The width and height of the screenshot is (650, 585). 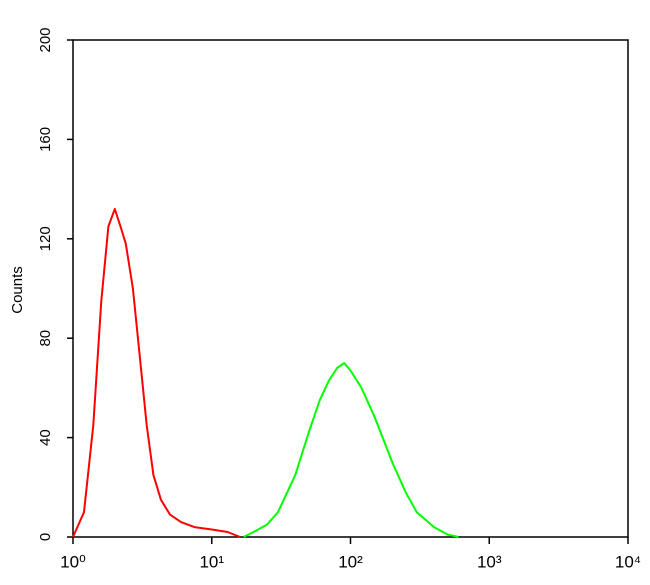 I want to click on x-tick-label: 10¹, so click(x=211, y=561).